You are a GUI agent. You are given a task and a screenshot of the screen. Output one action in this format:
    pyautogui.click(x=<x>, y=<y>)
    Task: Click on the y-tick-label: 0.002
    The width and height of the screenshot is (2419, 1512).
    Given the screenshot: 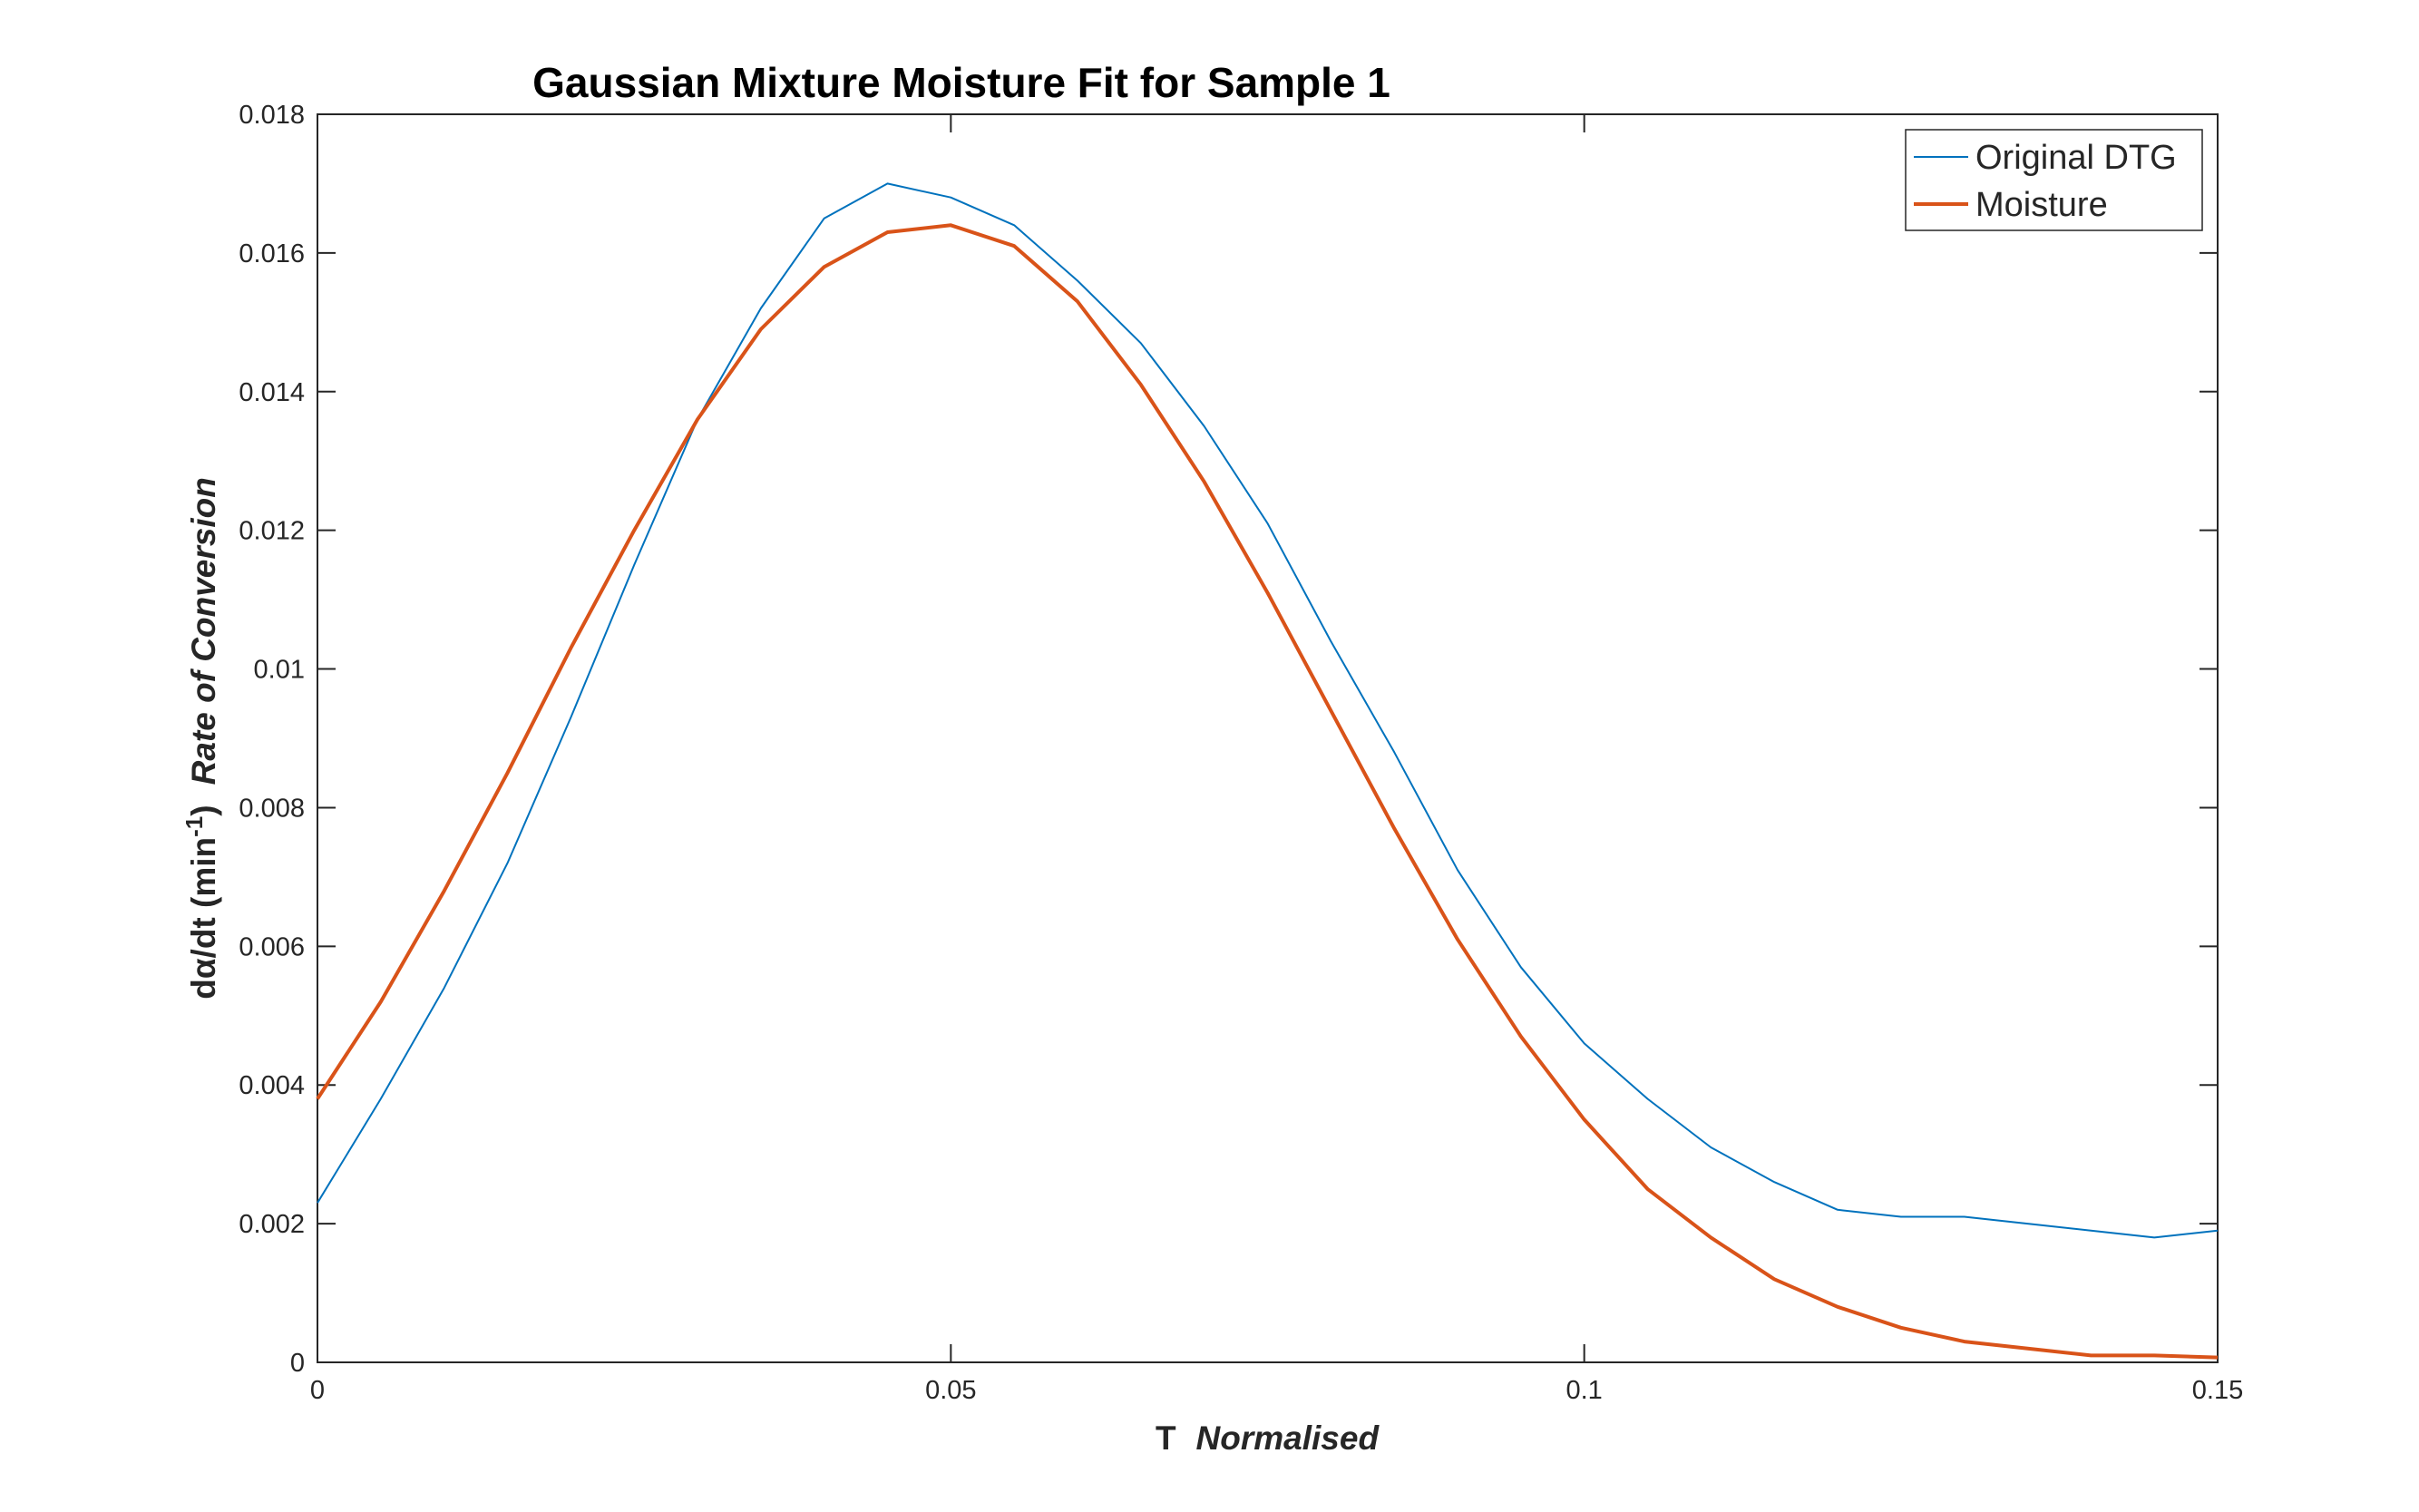 What is the action you would take?
    pyautogui.click(x=272, y=1224)
    